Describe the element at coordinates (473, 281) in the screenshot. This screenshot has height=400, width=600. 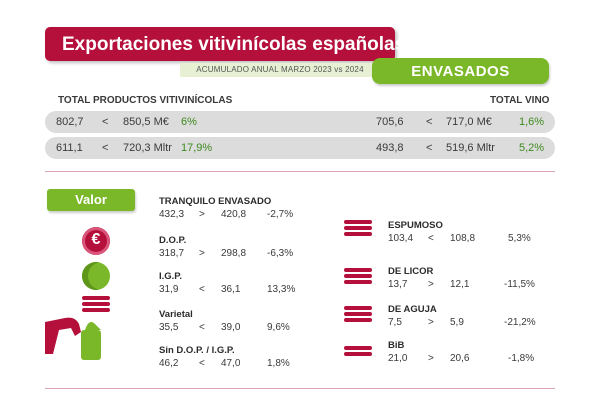
I see `product-de-licor: DE LICOR 13,7 > 12,1 -11,5%` at that location.